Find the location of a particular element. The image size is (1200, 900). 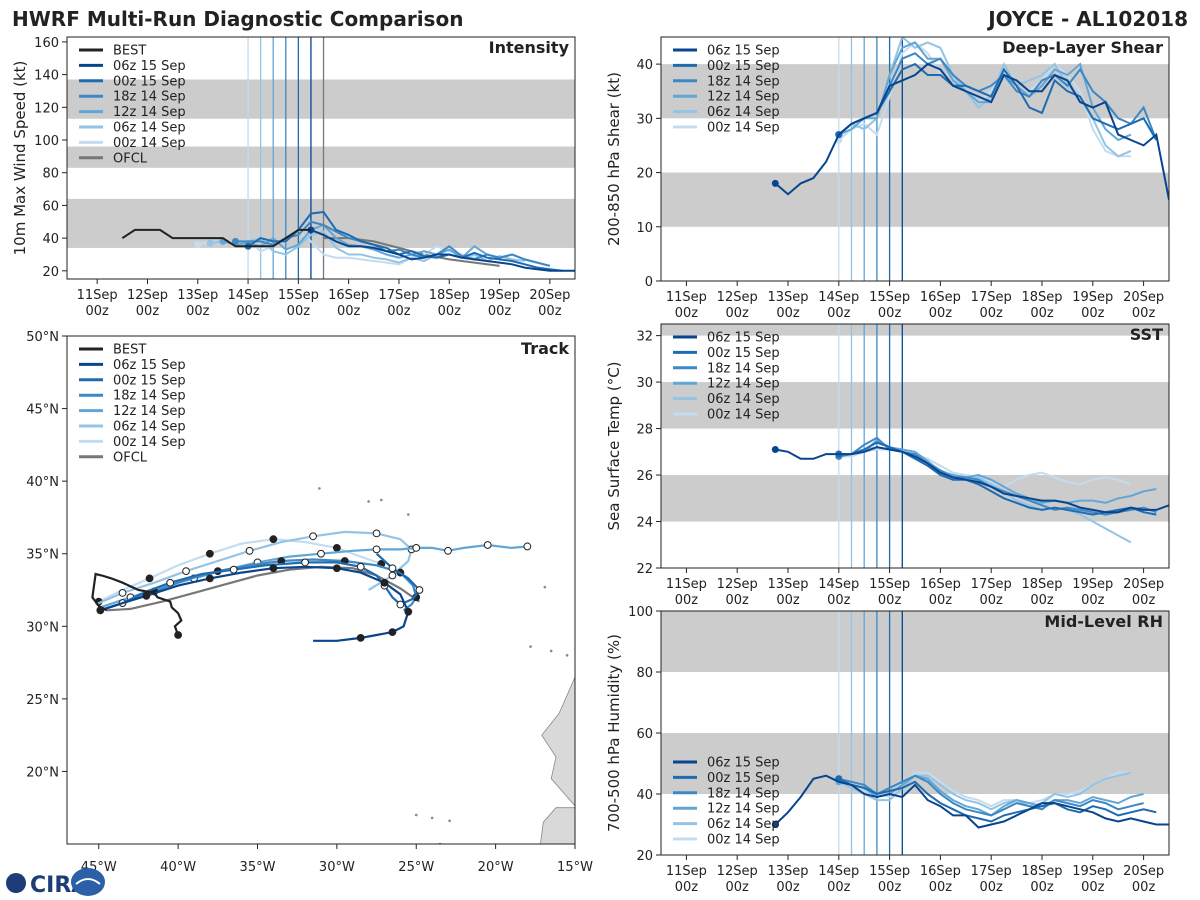

cira-logo-wave-icon is located at coordinates (88, 881).